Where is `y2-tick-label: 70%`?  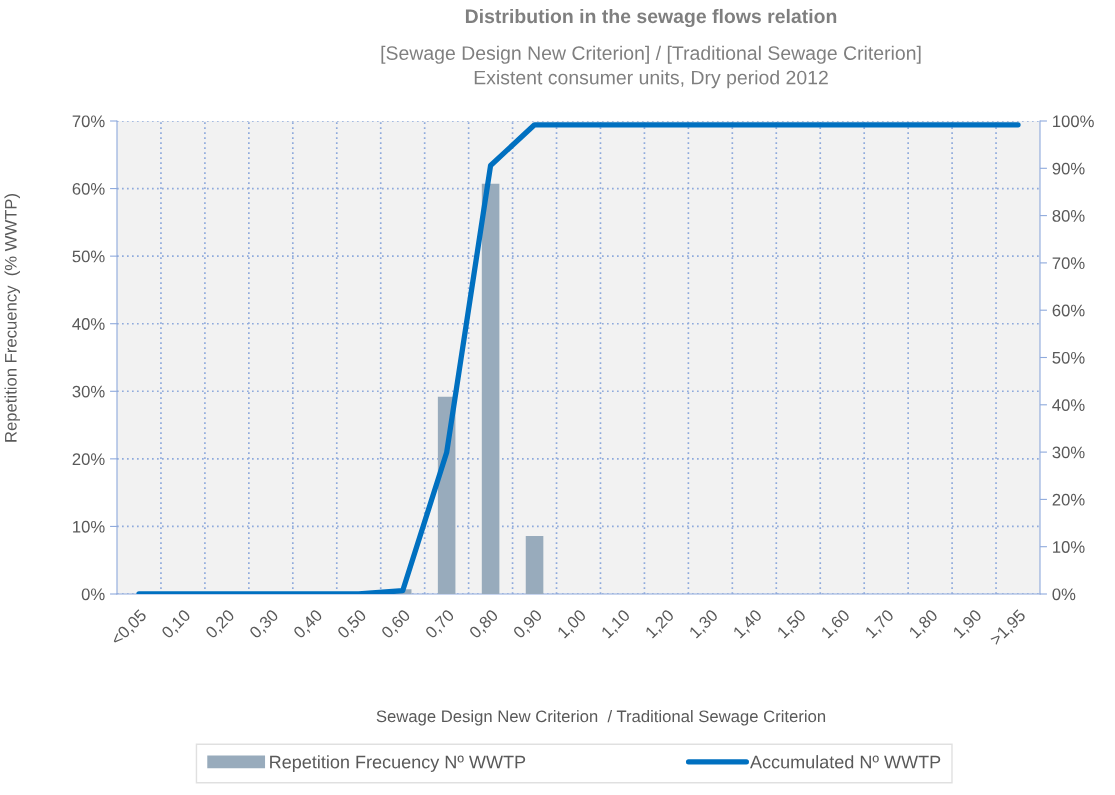
y2-tick-label: 70% is located at coordinates (1068, 263).